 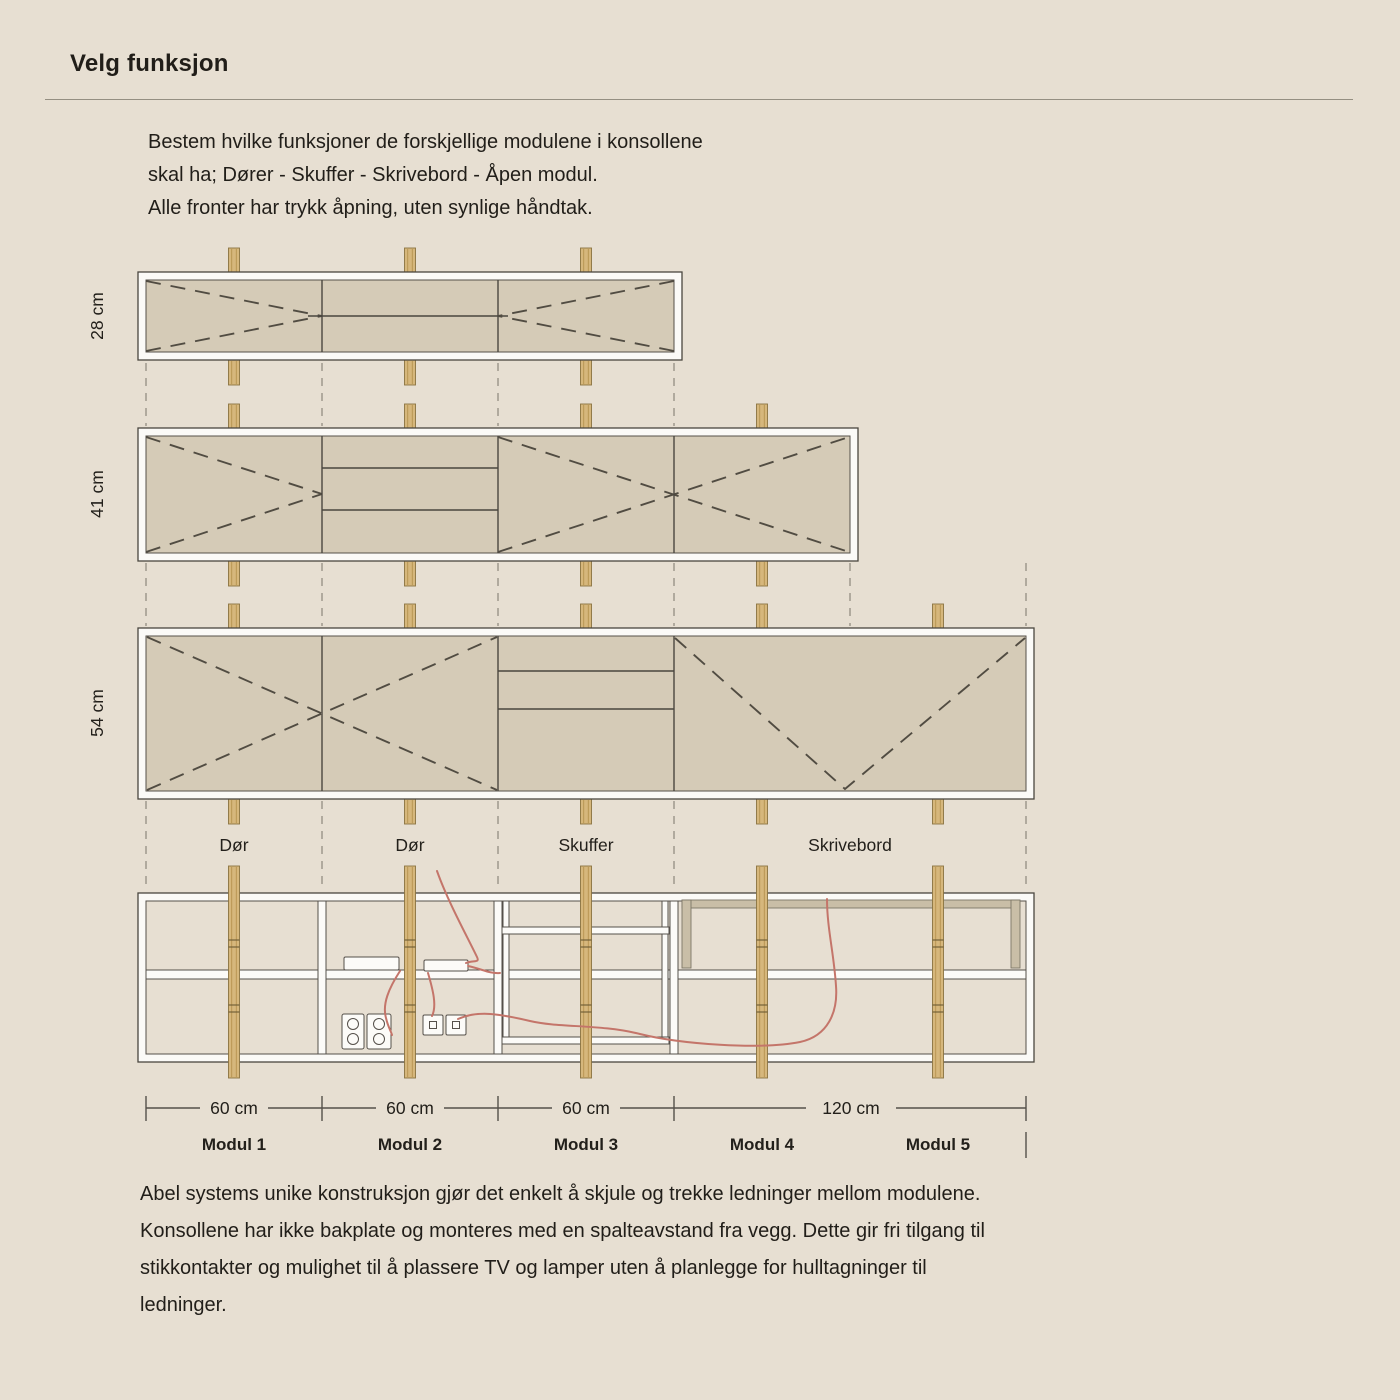 What do you see at coordinates (498, 495) in the screenshot?
I see `cabinet-top-view-41cm` at bounding box center [498, 495].